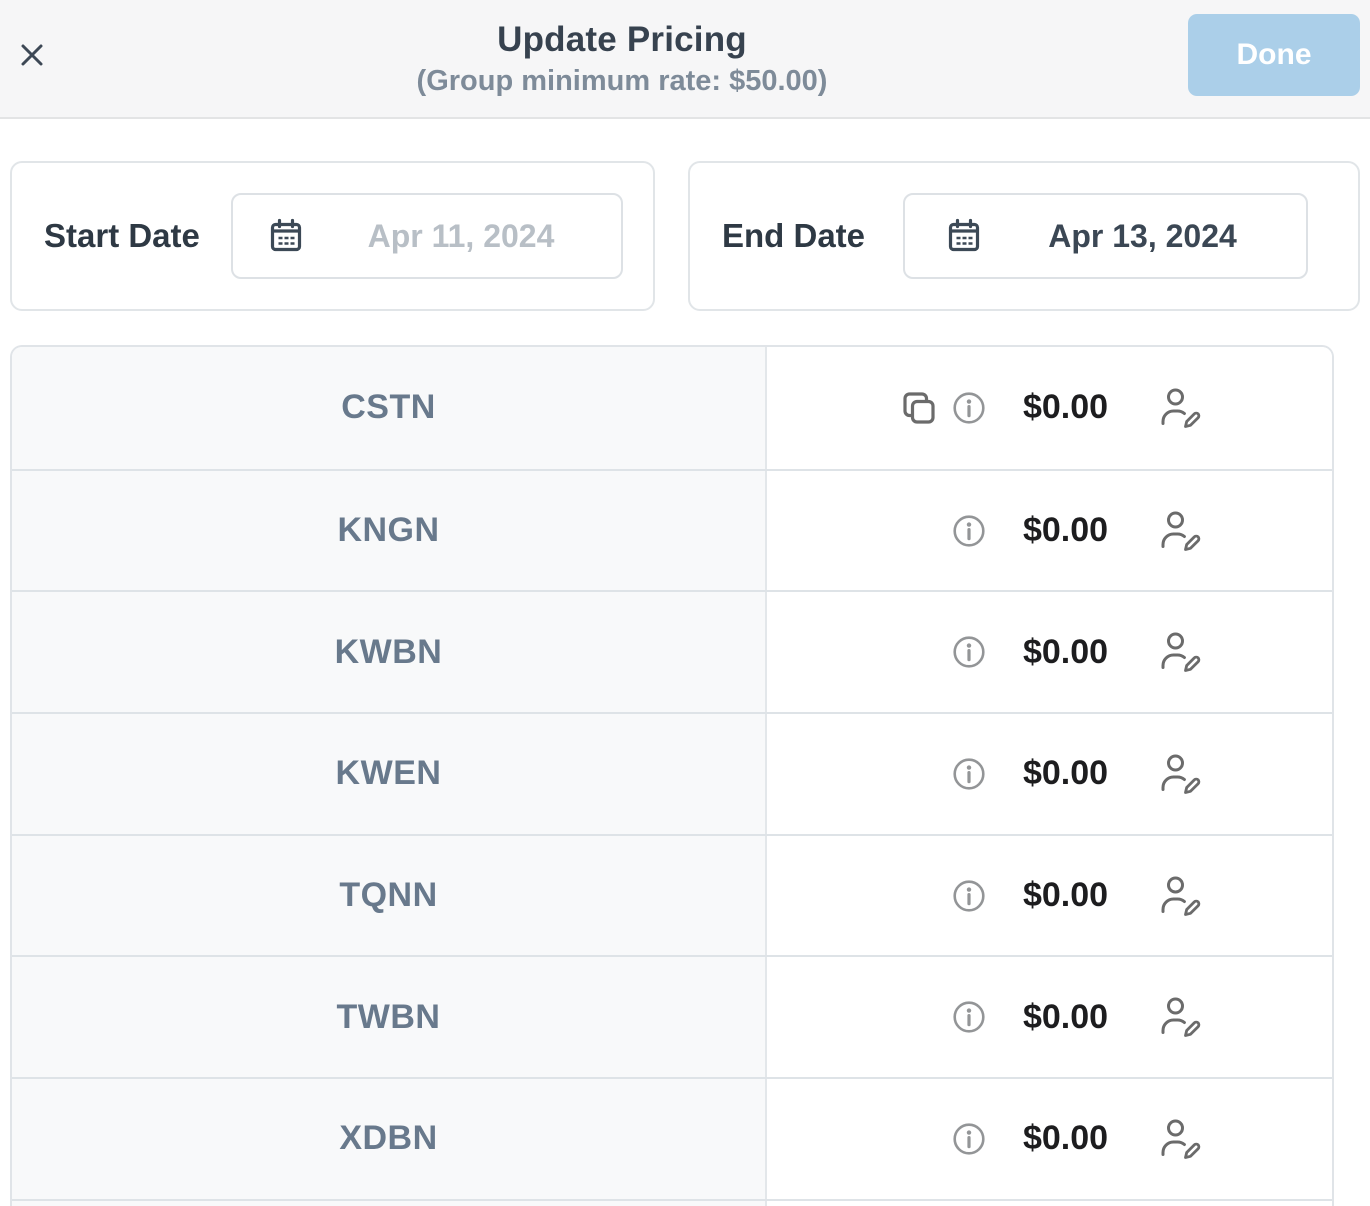 The height and width of the screenshot is (1206, 1370). I want to click on close-button, so click(32, 55).